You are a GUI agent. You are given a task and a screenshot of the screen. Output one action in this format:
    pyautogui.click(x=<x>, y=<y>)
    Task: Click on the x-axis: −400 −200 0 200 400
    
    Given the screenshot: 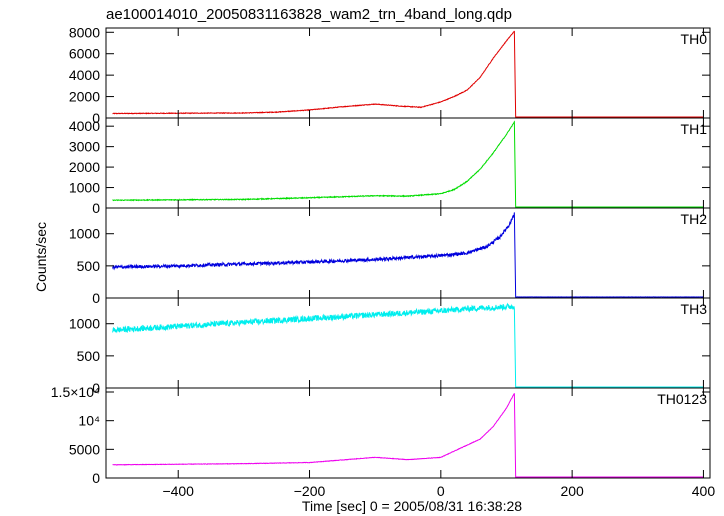 What is the action you would take?
    pyautogui.click(x=438, y=491)
    